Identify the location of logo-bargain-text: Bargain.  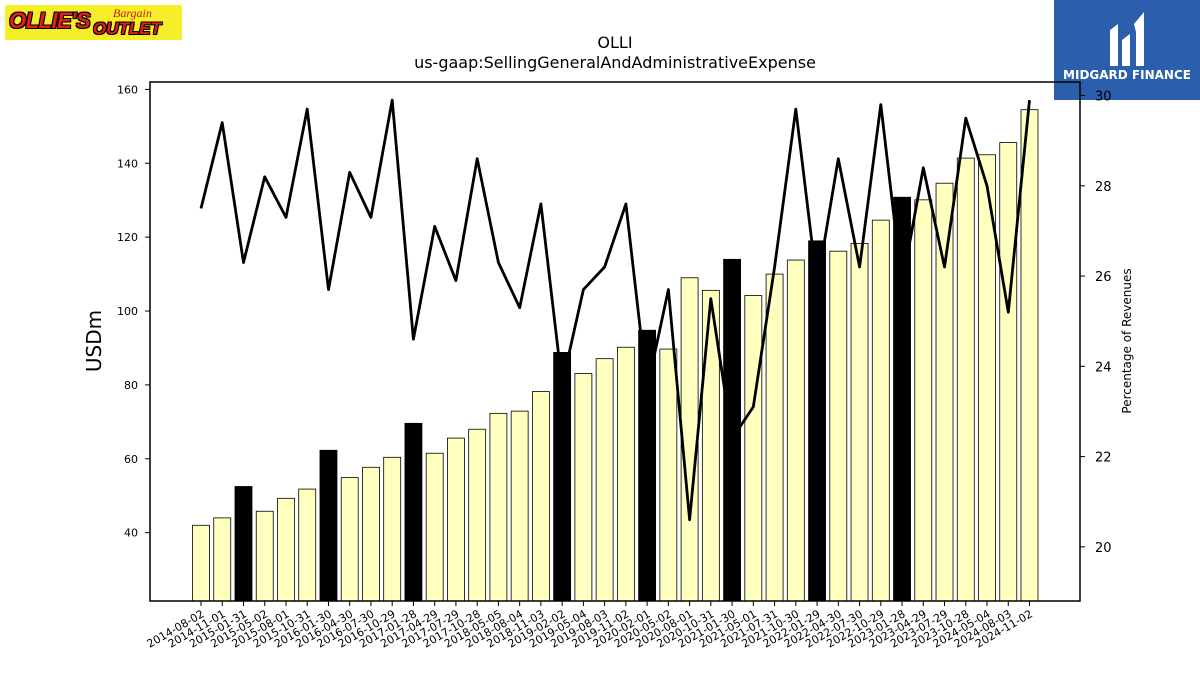
(132, 13).